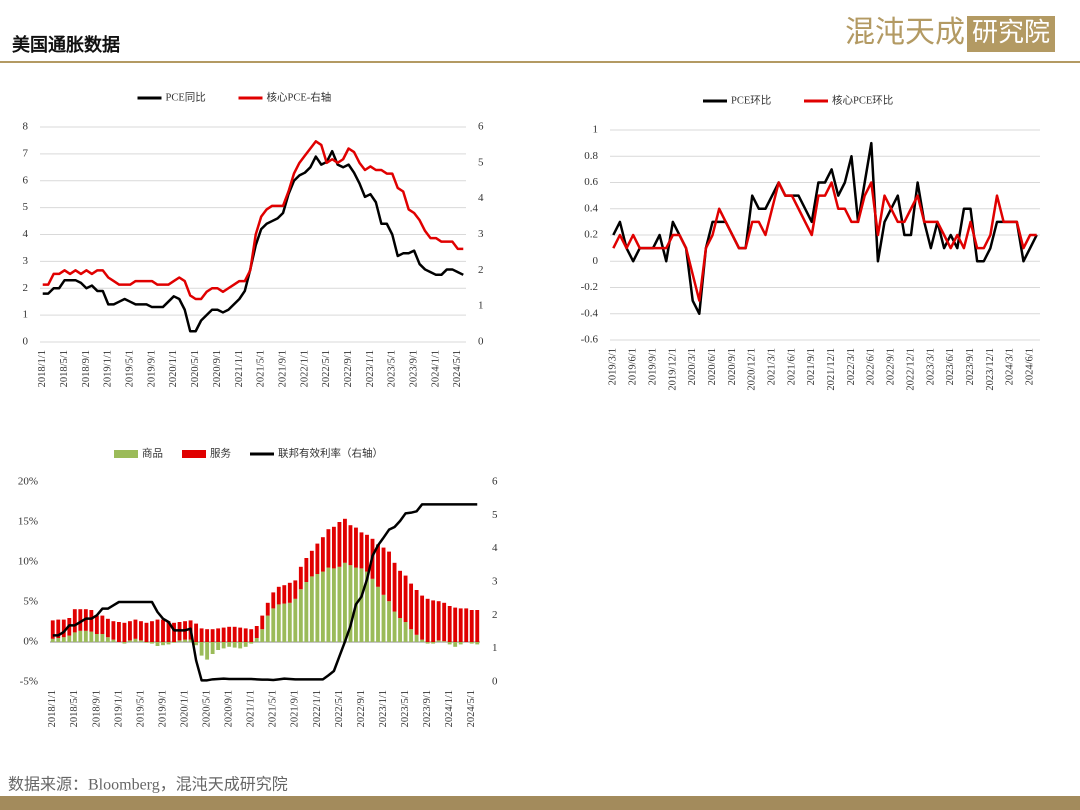 This screenshot has height=810, width=1080. What do you see at coordinates (481, 127) in the screenshot?
I see `y2-tick-label: 6` at bounding box center [481, 127].